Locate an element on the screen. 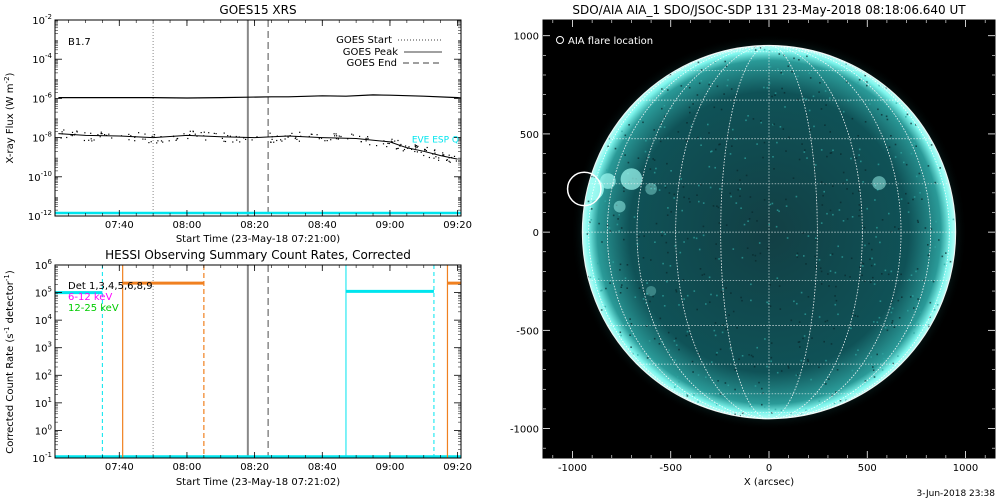 This screenshot has height=500, width=1000. y-tick-label: 10⁰ is located at coordinates (43, 430).